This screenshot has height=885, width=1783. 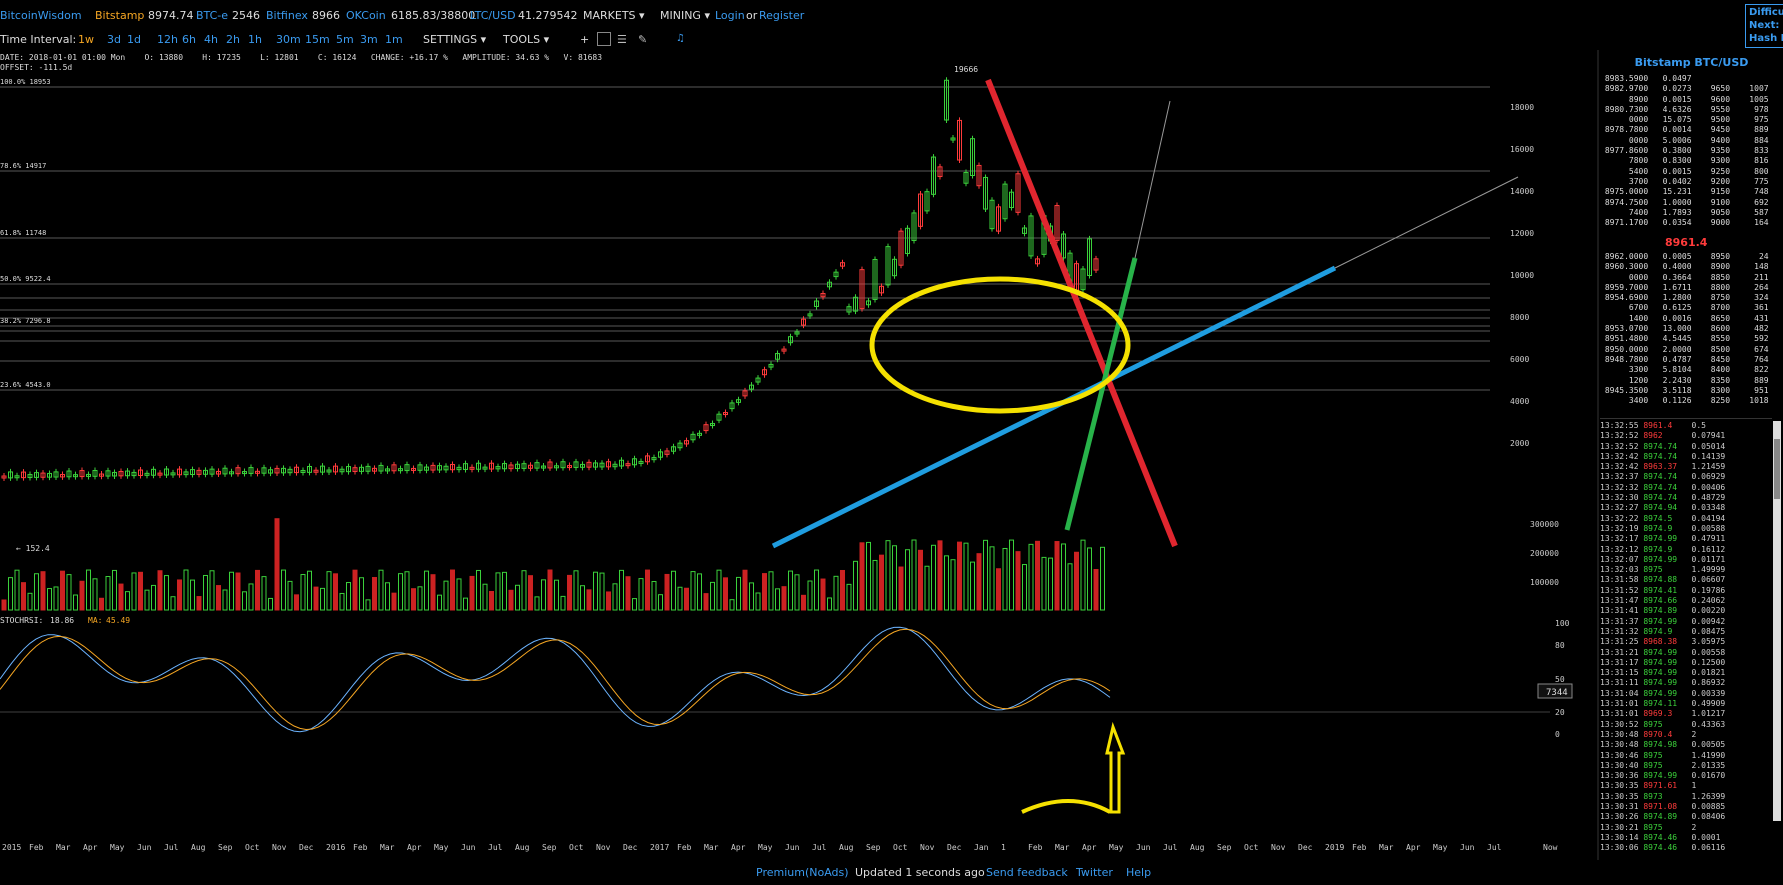 I want to click on ticker-name-bitstamp: Bitstamp, so click(x=120, y=15).